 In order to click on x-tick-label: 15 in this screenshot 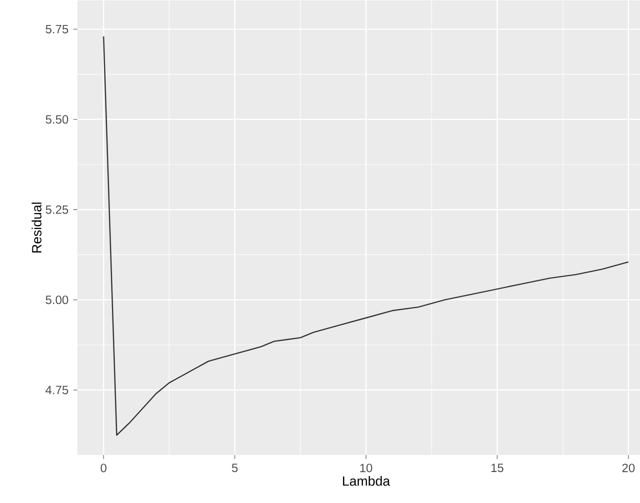, I will do `click(497, 468)`.